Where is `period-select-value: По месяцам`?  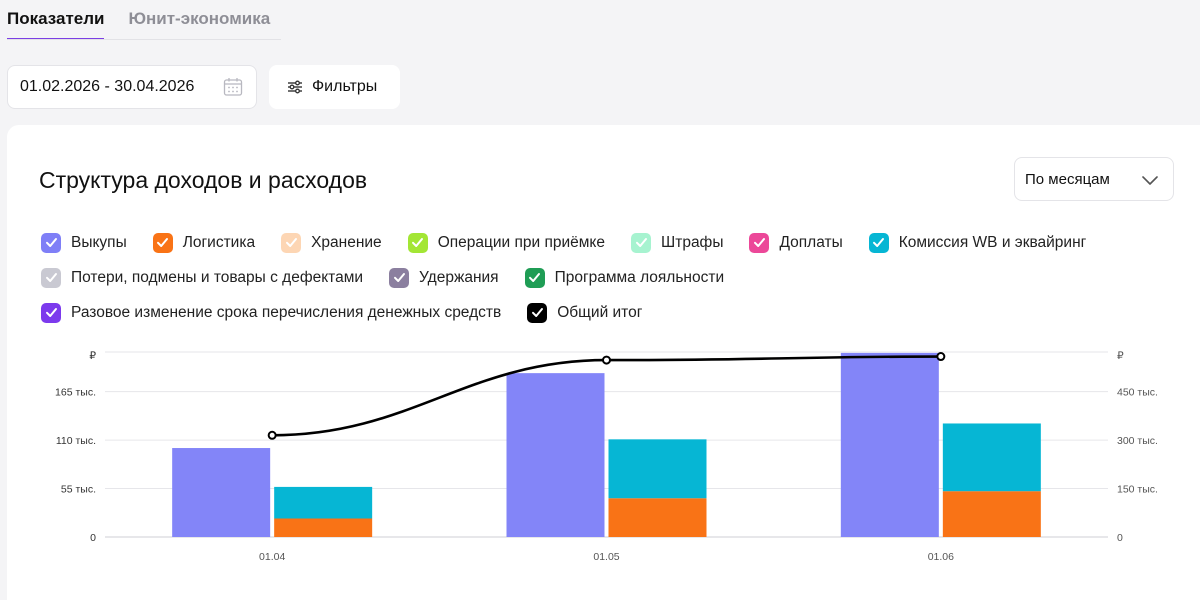
period-select-value: По месяцам is located at coordinates (1067, 179).